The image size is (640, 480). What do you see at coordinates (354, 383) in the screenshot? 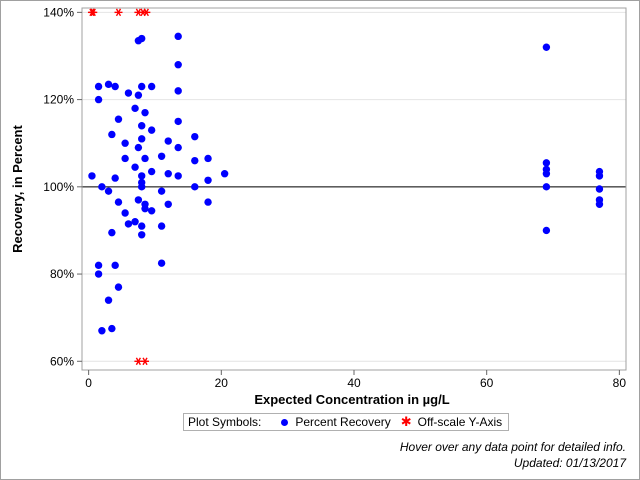
I see `x-tick-label: 40` at bounding box center [354, 383].